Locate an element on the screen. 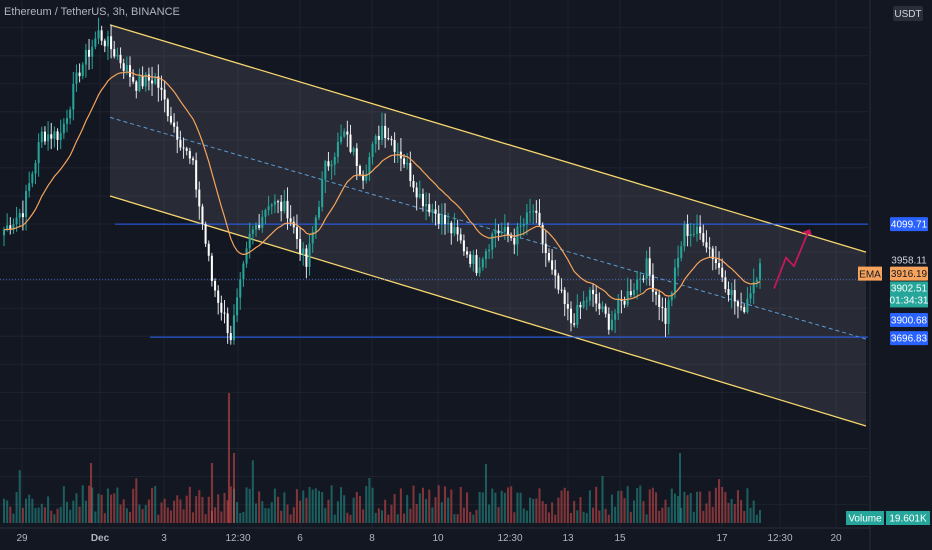 The width and height of the screenshot is (932, 550). x-tick-label: 12:30 is located at coordinates (779, 538).